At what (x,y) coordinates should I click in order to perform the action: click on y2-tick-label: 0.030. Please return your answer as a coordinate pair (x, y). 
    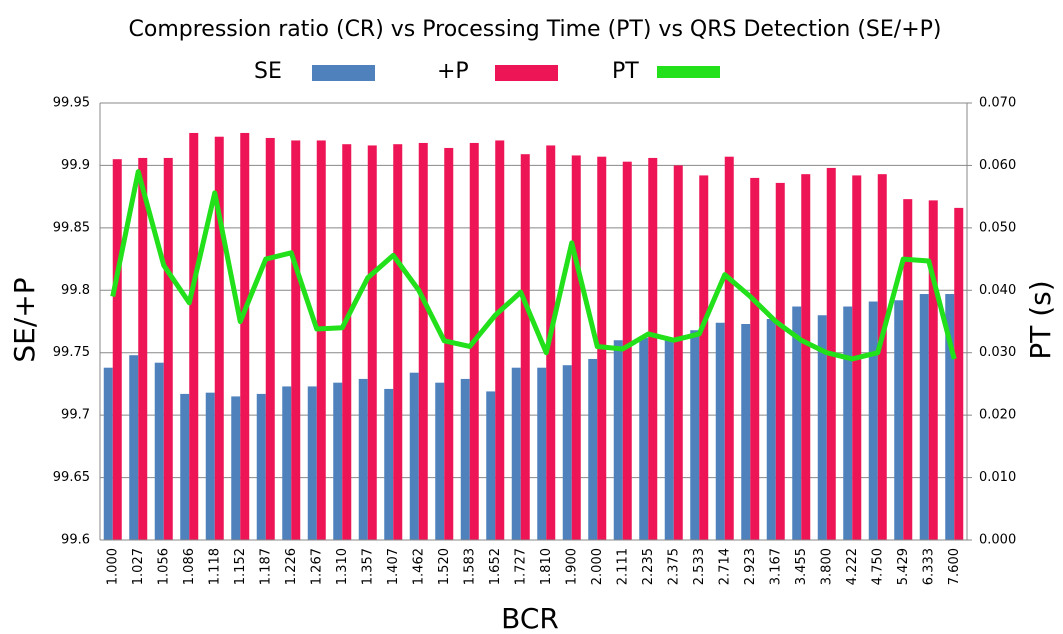
    Looking at the image, I should click on (997, 352).